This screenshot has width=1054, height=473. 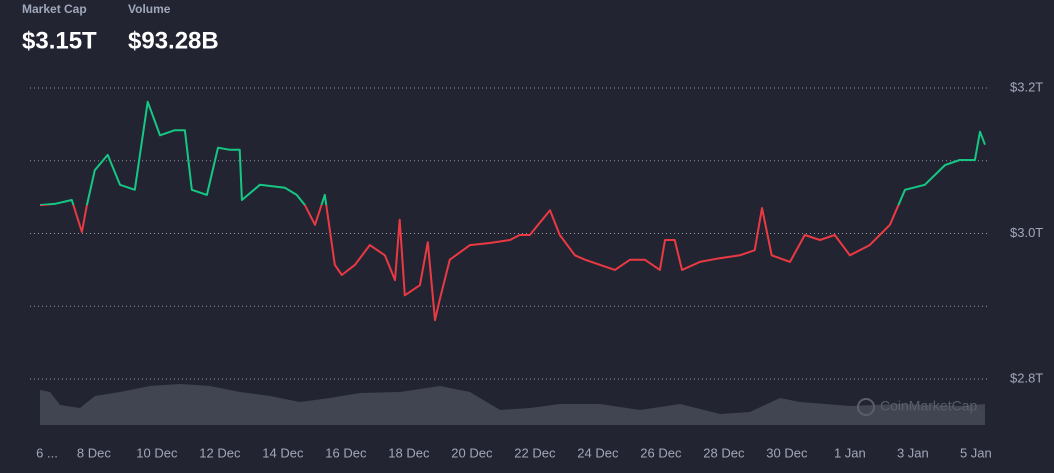 What do you see at coordinates (1026, 377) in the screenshot?
I see `y-tick-label: $2.8T` at bounding box center [1026, 377].